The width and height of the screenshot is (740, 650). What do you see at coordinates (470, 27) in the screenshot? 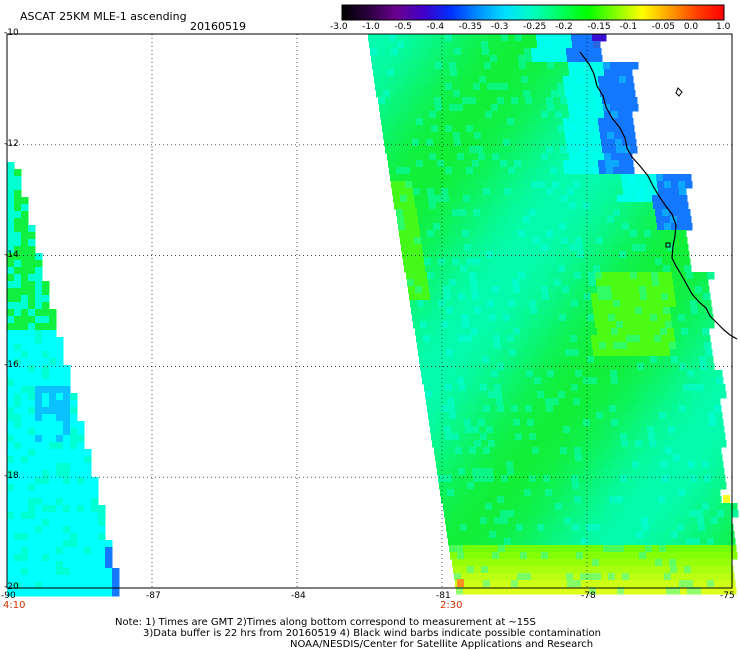
I see `colorbar-tick-label: -0.35` at bounding box center [470, 27].